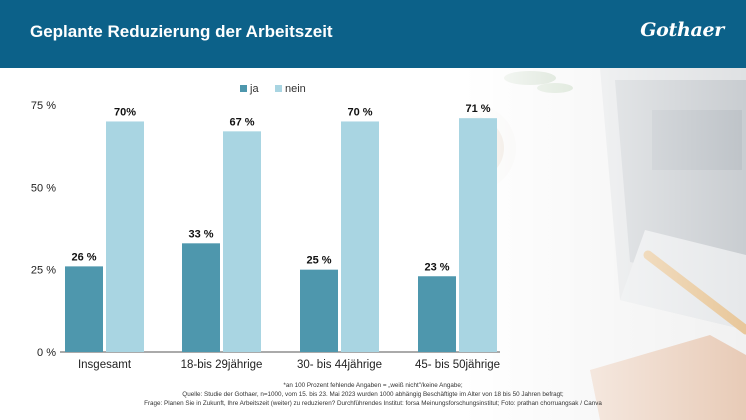 This screenshot has width=746, height=420. I want to click on y-tick-label: 0 %, so click(46, 353).